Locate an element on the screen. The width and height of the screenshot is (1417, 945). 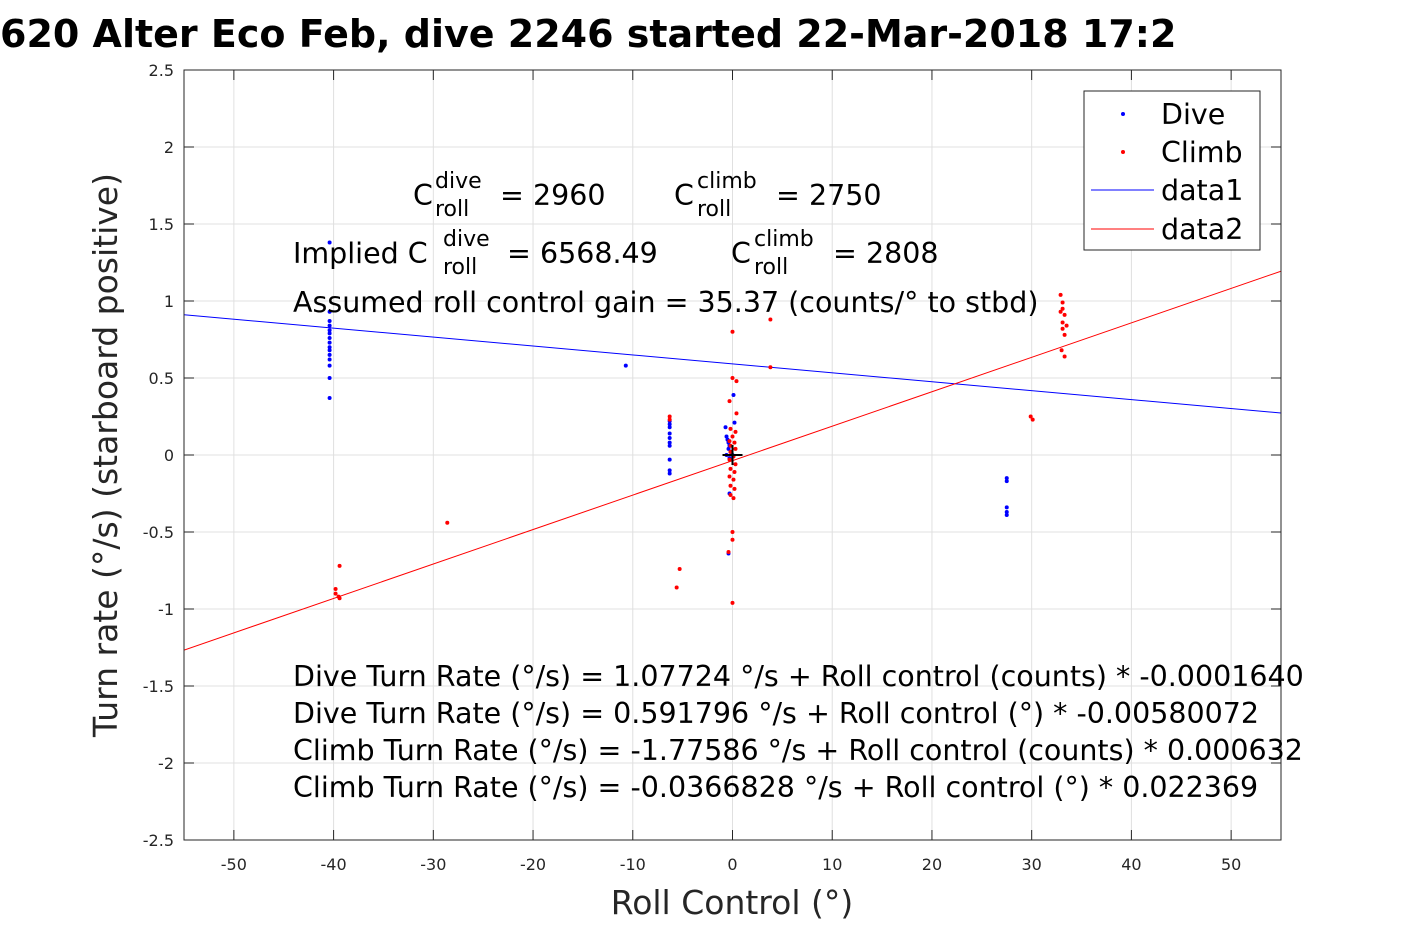
legend-dive-label: Dive is located at coordinates (1193, 114).